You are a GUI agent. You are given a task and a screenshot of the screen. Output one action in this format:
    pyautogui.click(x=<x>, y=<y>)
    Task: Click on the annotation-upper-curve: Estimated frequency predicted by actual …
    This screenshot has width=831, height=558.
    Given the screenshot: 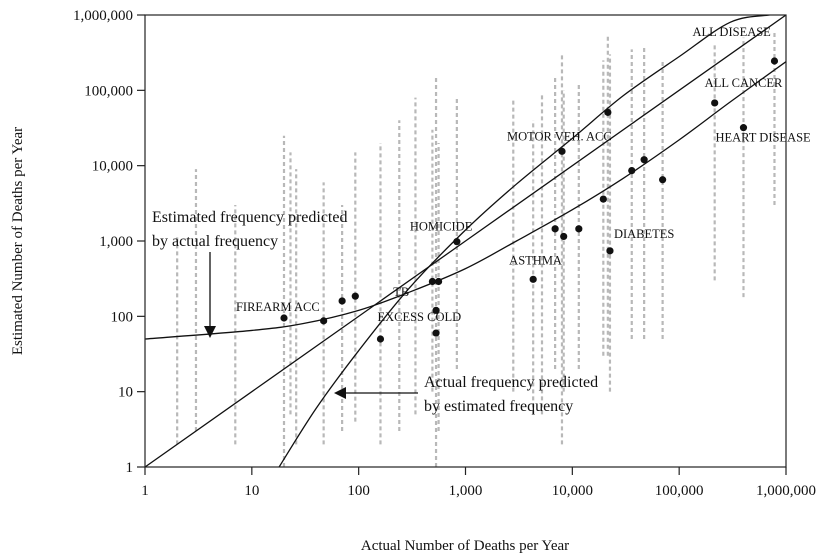 What is the action you would take?
    pyautogui.click(x=249, y=273)
    